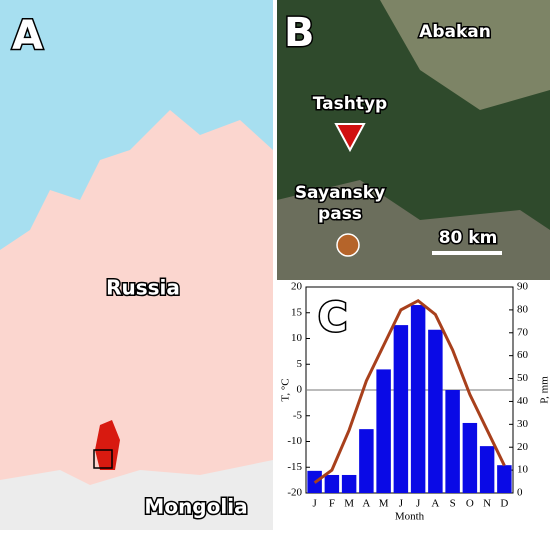 This screenshot has width=550, height=537. I want to click on y2-tick-label: 50, so click(523, 378).